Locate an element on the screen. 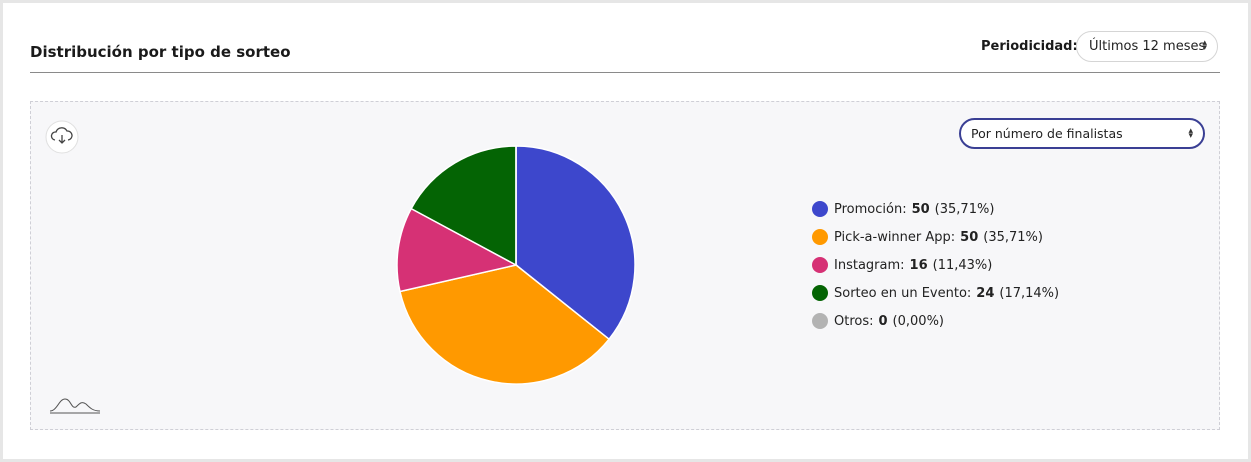 The width and height of the screenshot is (1251, 462). legend-name: Pick-a-winner App: is located at coordinates (894, 237).